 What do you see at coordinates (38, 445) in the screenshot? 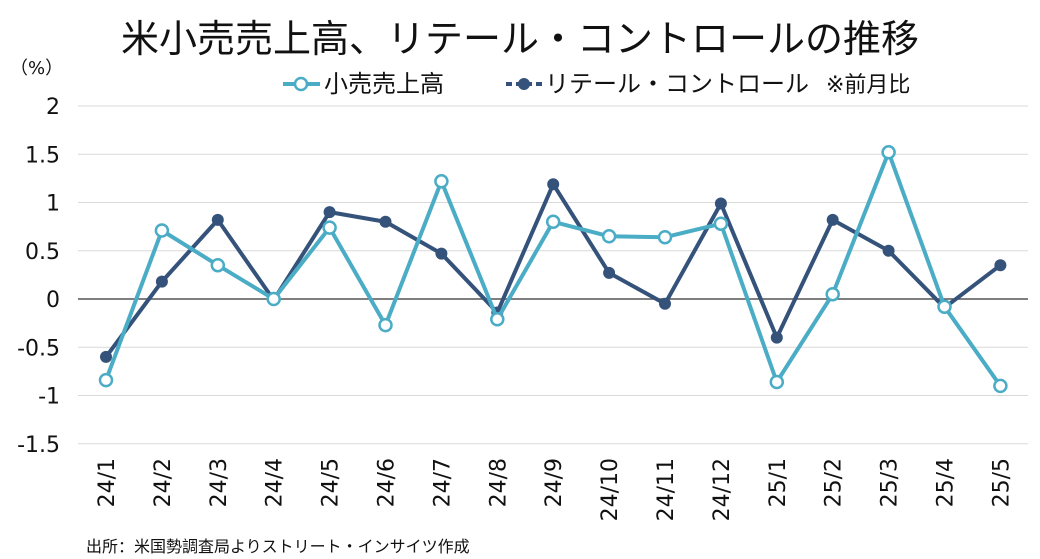
I see `y-tick-label: -1.5` at bounding box center [38, 445].